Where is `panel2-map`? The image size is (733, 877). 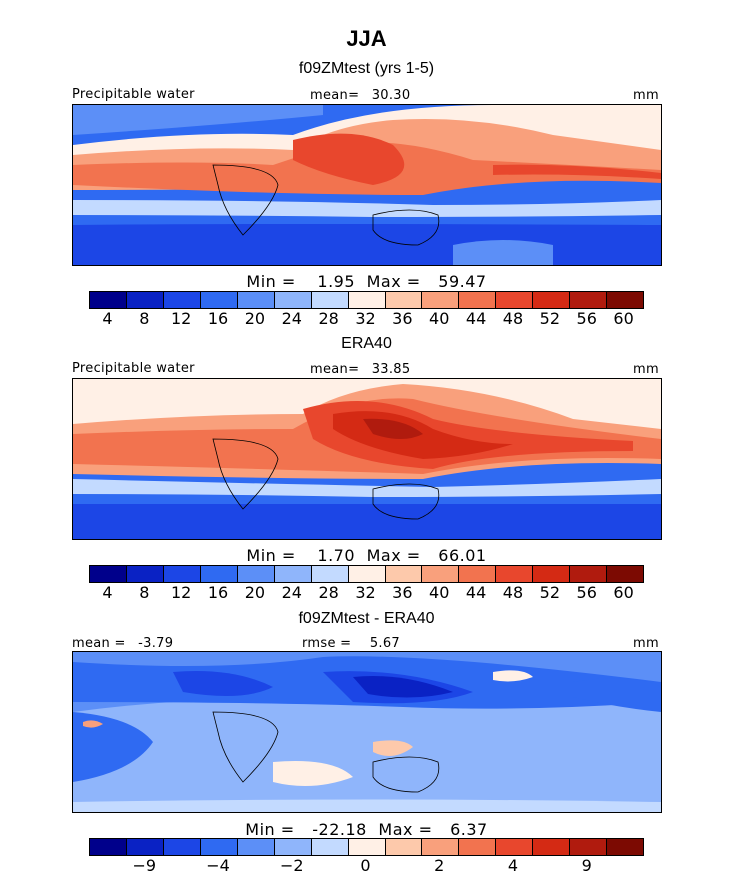
panel2-map is located at coordinates (367, 459).